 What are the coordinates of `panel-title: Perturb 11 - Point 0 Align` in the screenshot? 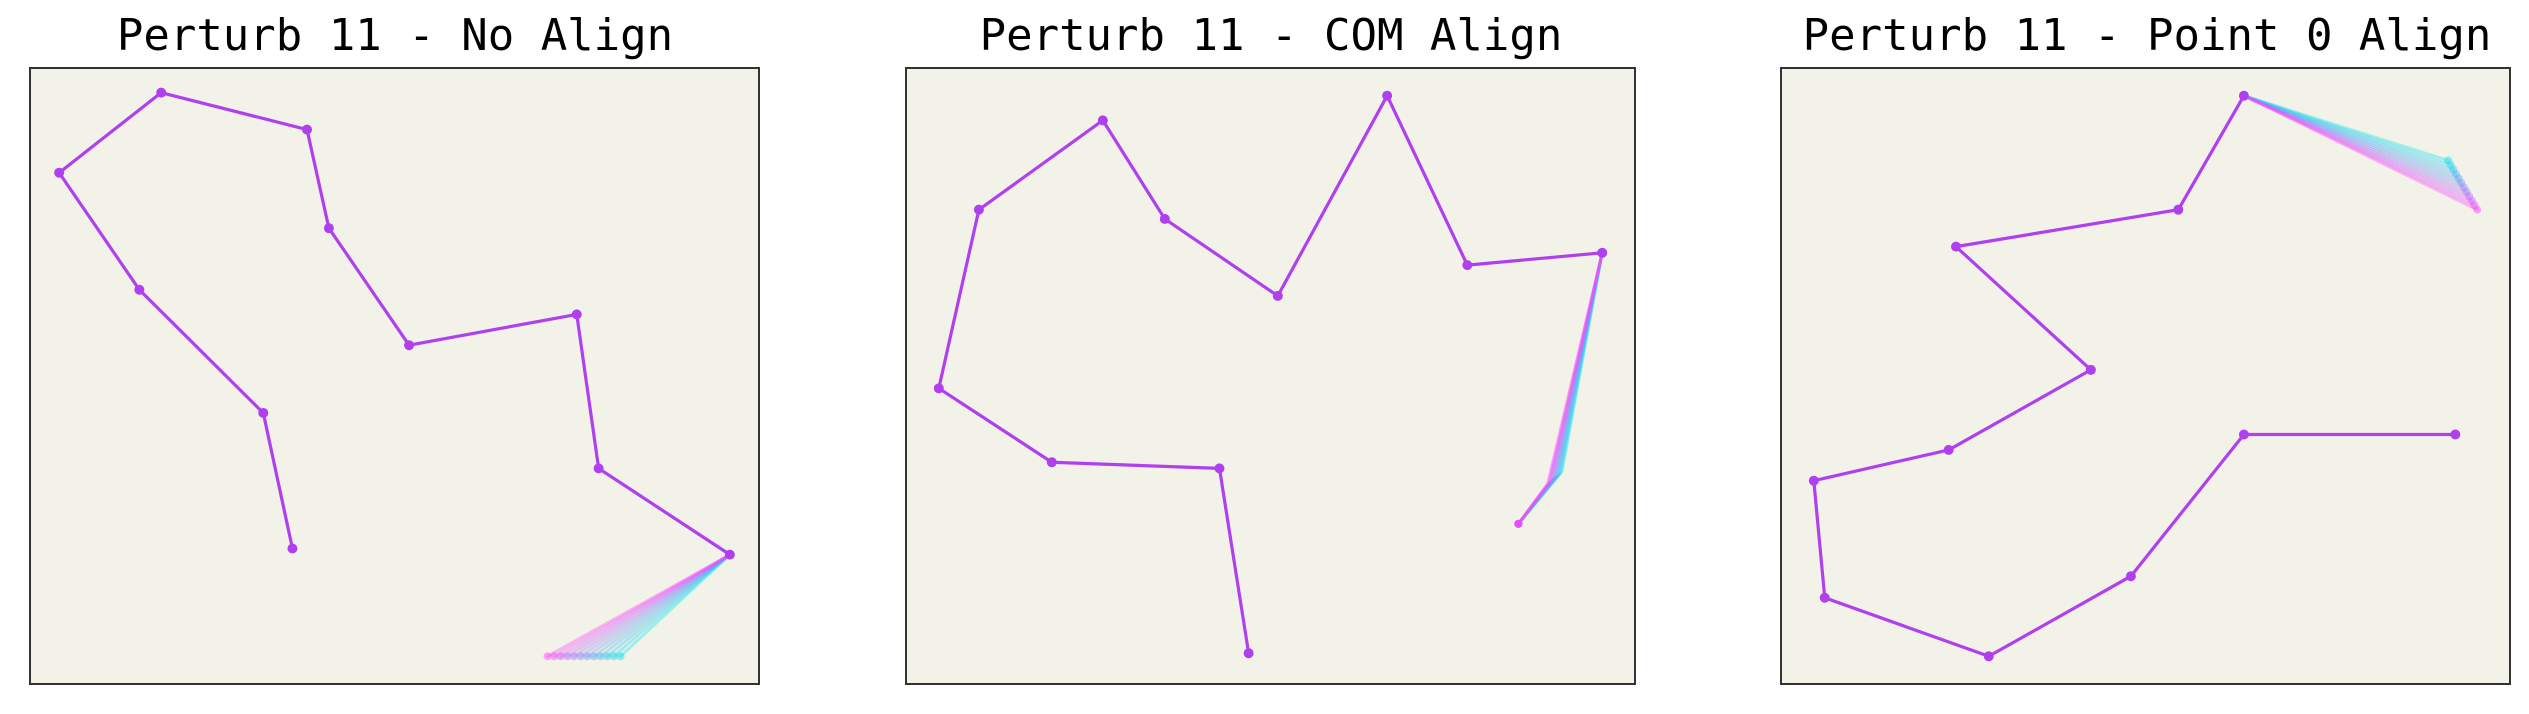 It's located at (2147, 35).